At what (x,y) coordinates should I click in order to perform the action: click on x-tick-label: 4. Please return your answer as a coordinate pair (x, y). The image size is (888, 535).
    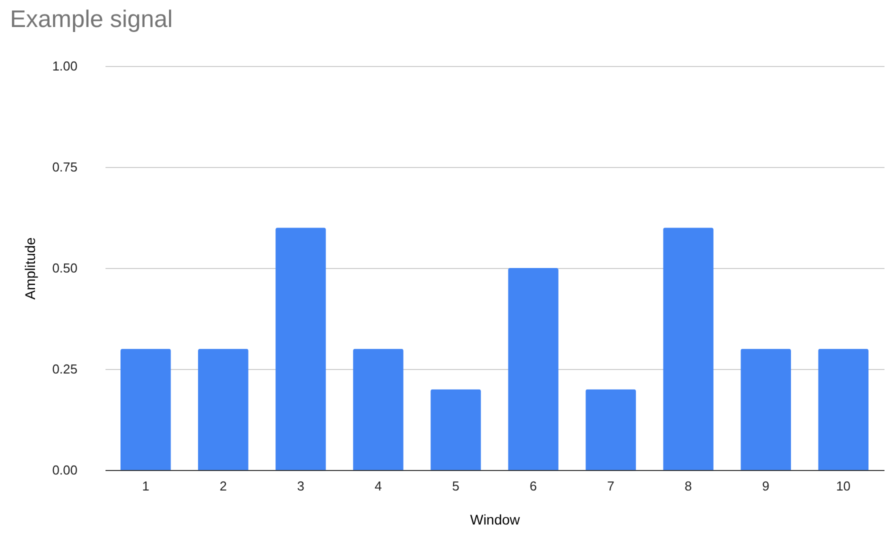
    Looking at the image, I should click on (378, 486).